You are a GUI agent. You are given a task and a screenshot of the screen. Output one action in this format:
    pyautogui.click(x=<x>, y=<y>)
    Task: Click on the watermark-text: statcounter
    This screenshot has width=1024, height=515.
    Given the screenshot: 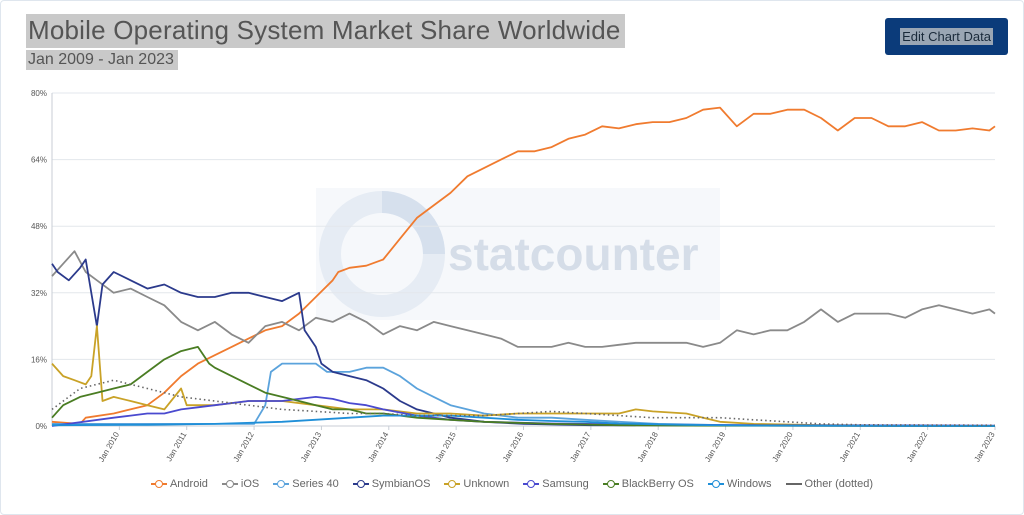 What is the action you would take?
    pyautogui.click(x=573, y=254)
    